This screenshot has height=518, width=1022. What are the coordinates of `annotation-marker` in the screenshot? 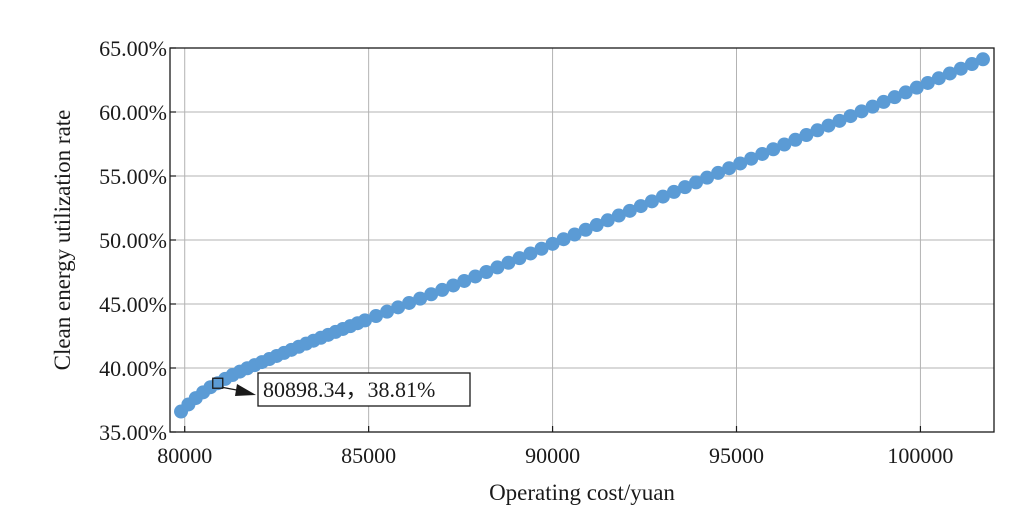 It's located at (218, 383).